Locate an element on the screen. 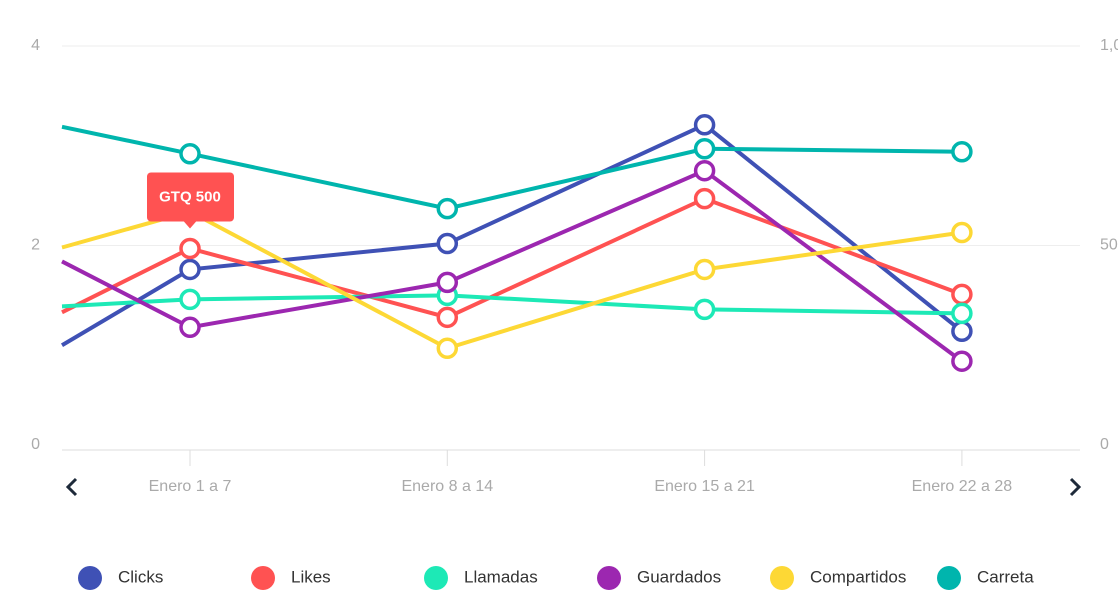 Image resolution: width=1118 pixels, height=596 pixels. next-arrow-icon is located at coordinates (1075, 487).